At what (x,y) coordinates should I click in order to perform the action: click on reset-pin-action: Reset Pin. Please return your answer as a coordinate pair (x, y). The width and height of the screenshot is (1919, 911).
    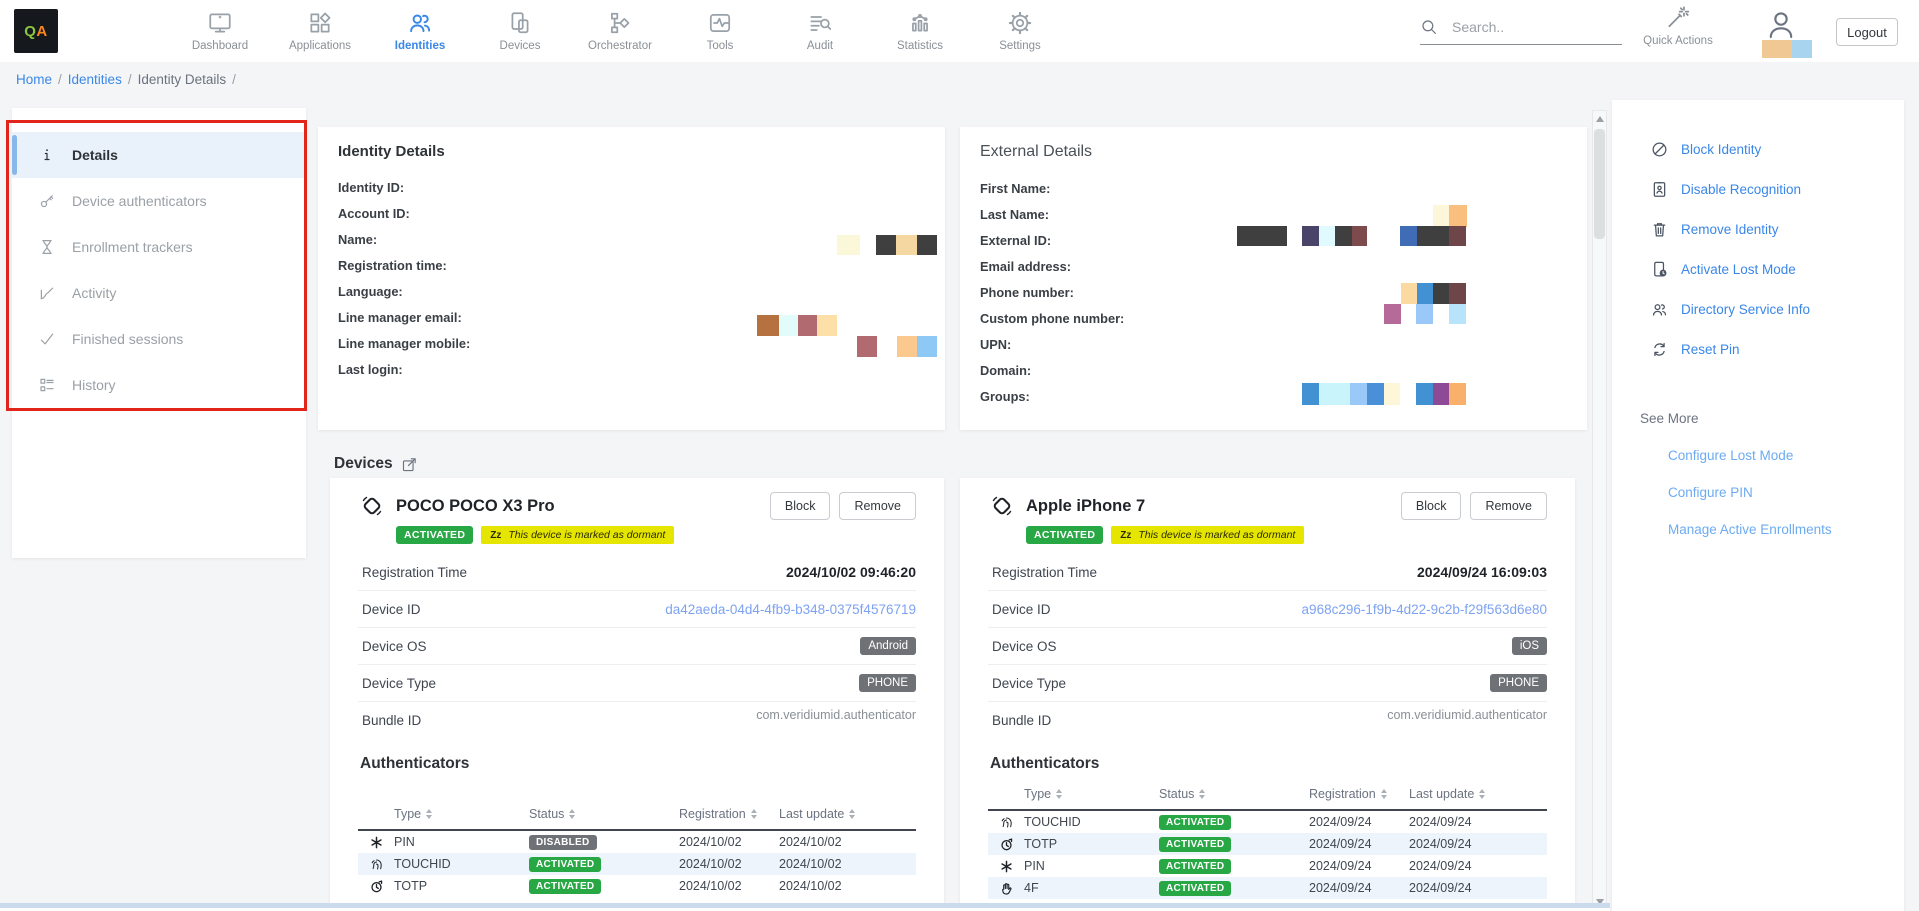
    Looking at the image, I should click on (1777, 349).